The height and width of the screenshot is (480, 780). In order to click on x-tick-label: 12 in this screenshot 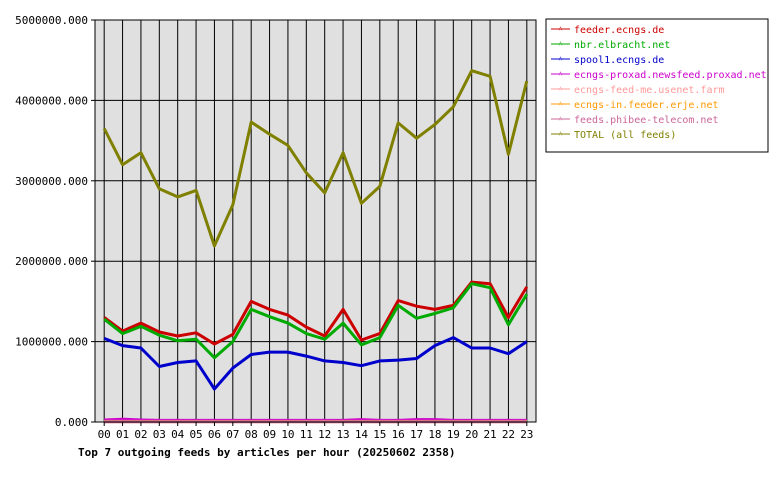, I will do `click(324, 434)`.